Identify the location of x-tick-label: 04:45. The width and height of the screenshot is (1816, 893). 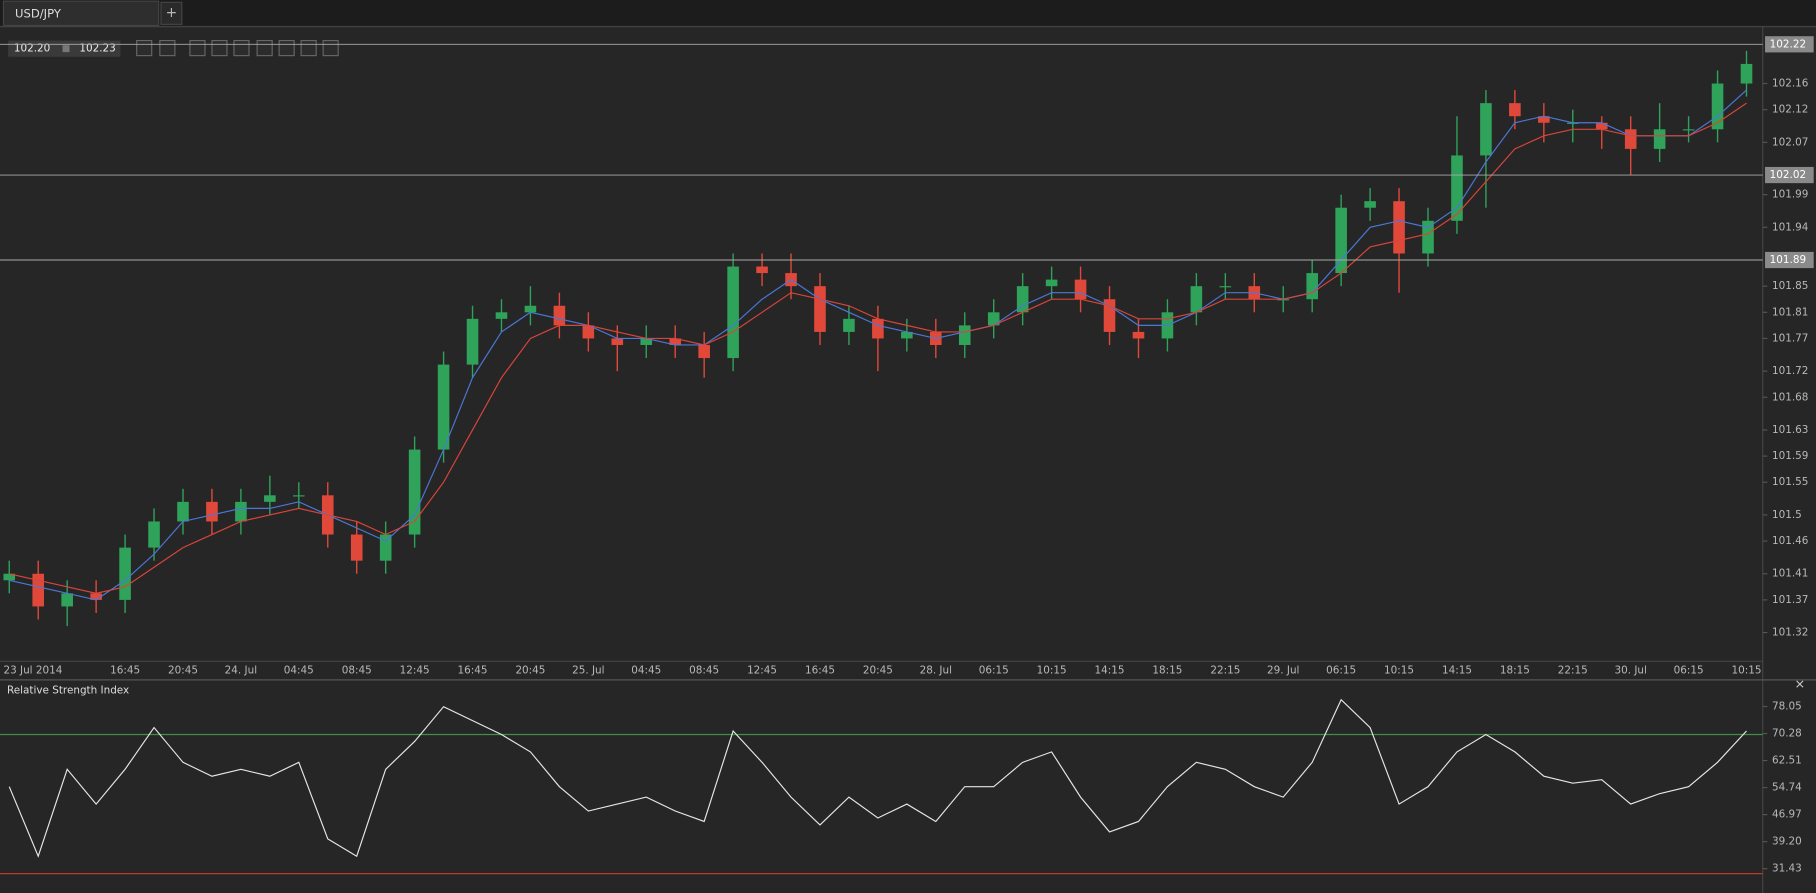
(299, 671).